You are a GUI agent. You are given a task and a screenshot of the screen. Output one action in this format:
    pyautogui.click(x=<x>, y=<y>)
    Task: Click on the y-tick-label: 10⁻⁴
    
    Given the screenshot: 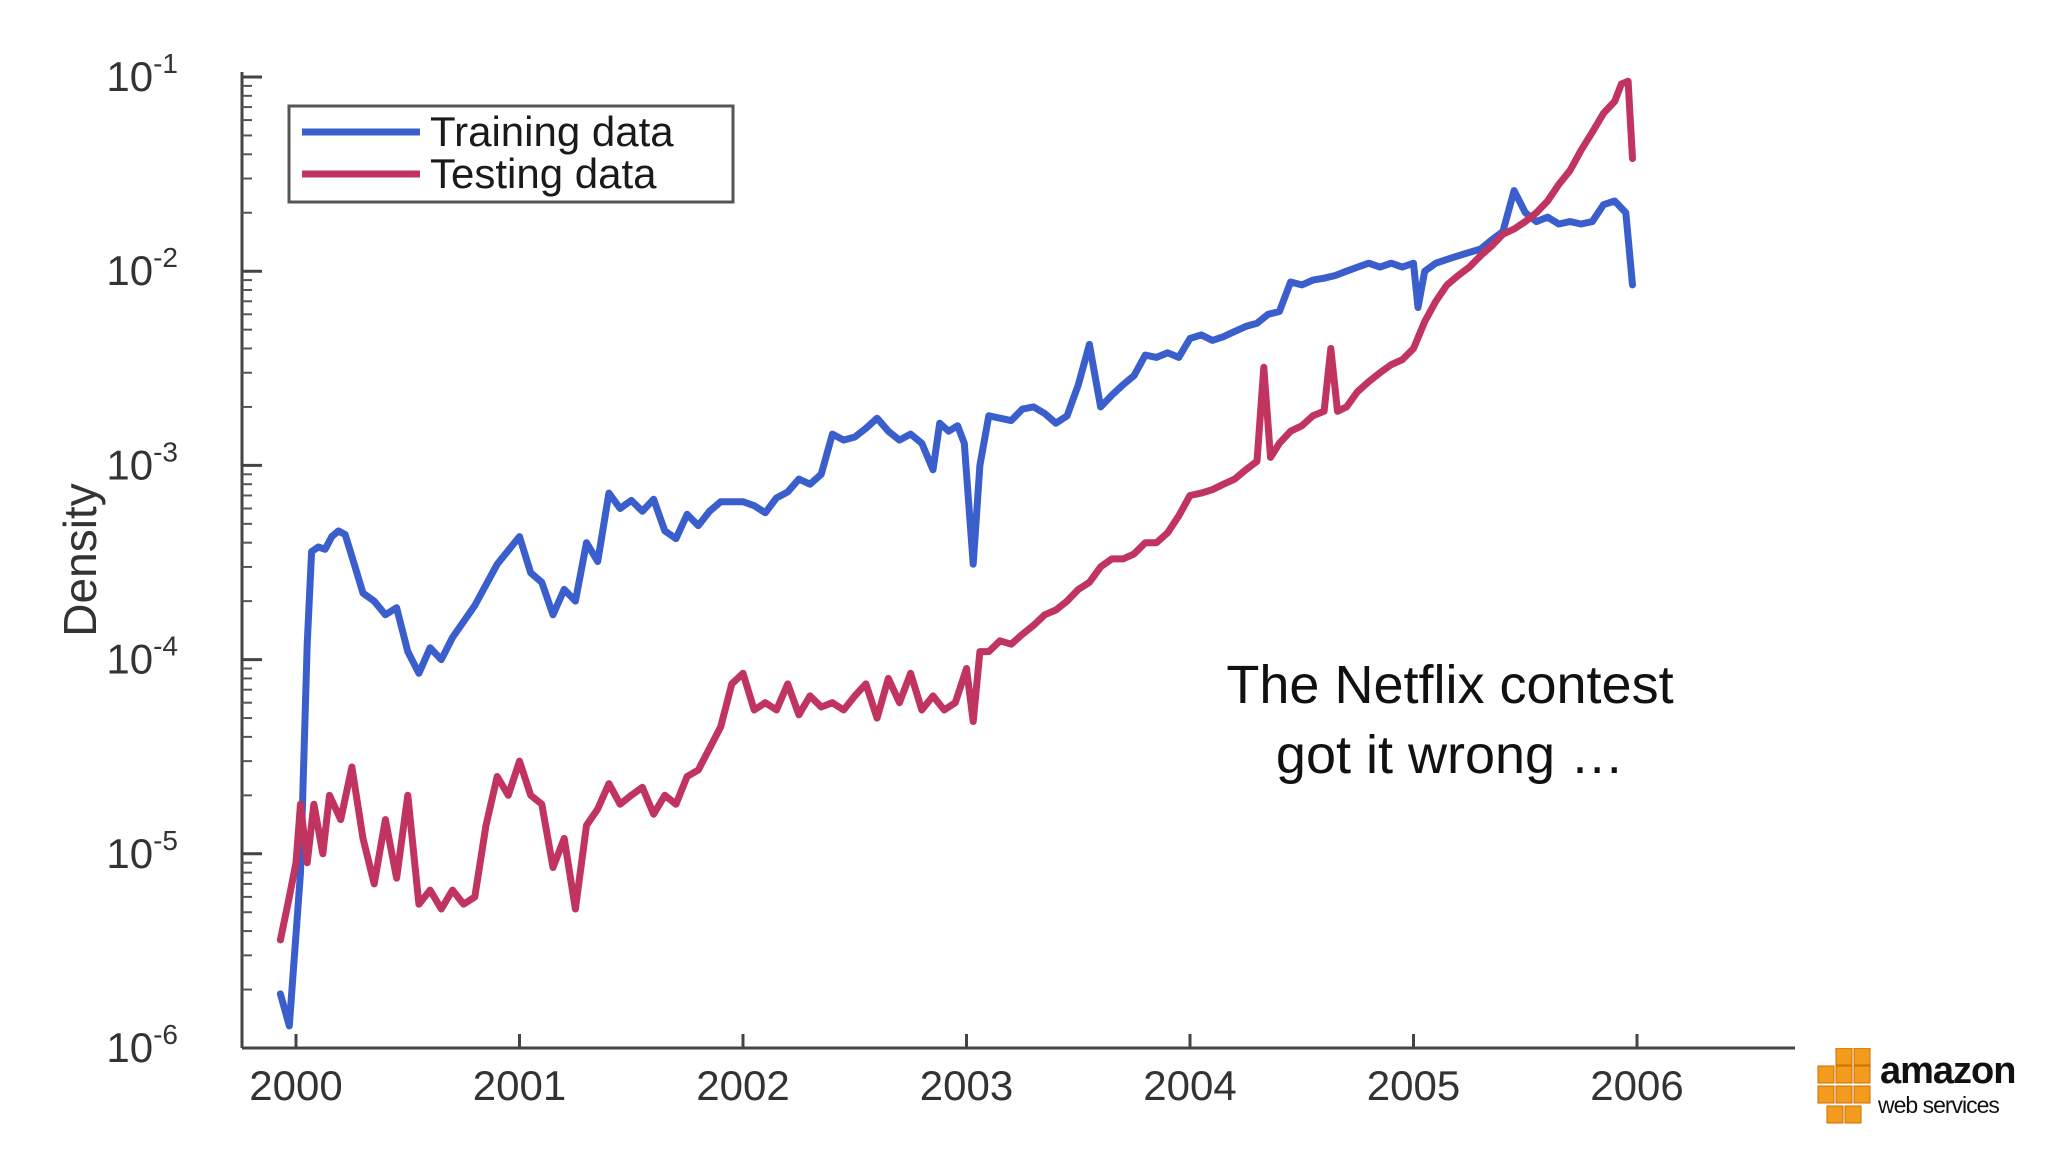 What is the action you would take?
    pyautogui.click(x=142, y=657)
    